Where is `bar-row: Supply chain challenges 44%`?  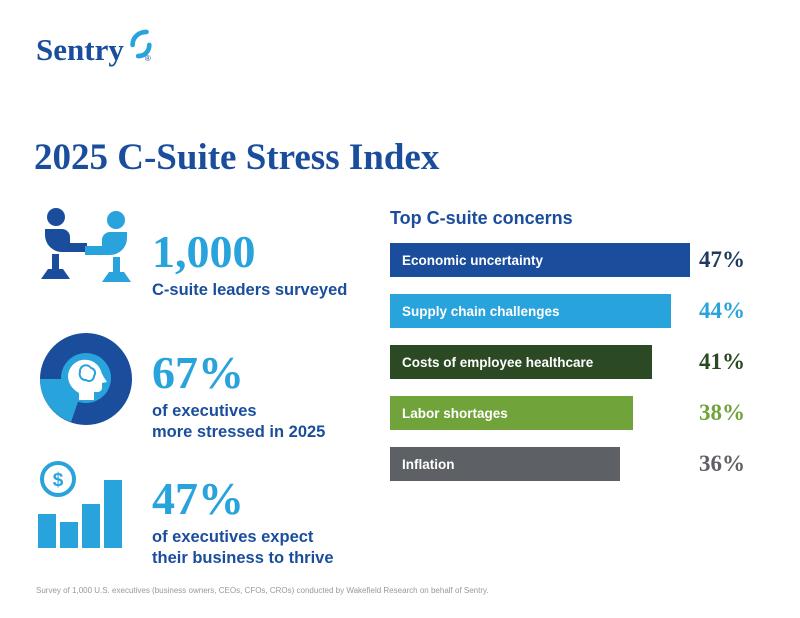
bar-row: Supply chain challenges 44% is located at coordinates (590, 311).